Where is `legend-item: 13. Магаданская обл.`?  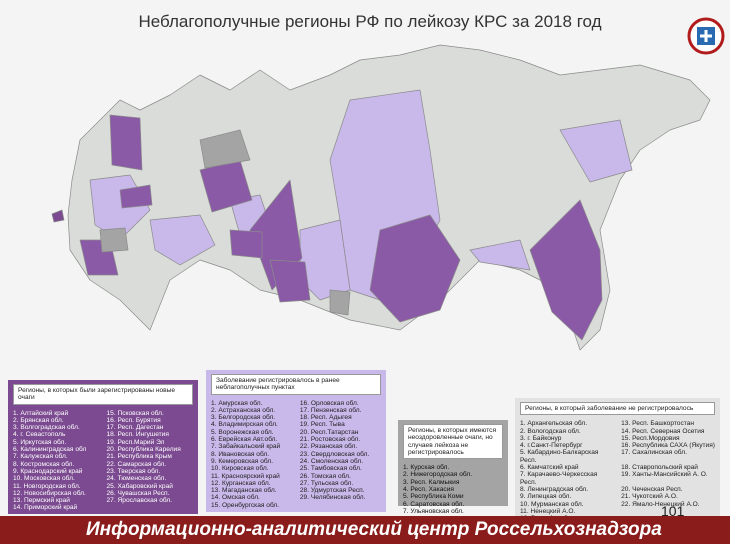 legend-item: 13. Магаданская обл. is located at coordinates (244, 491).